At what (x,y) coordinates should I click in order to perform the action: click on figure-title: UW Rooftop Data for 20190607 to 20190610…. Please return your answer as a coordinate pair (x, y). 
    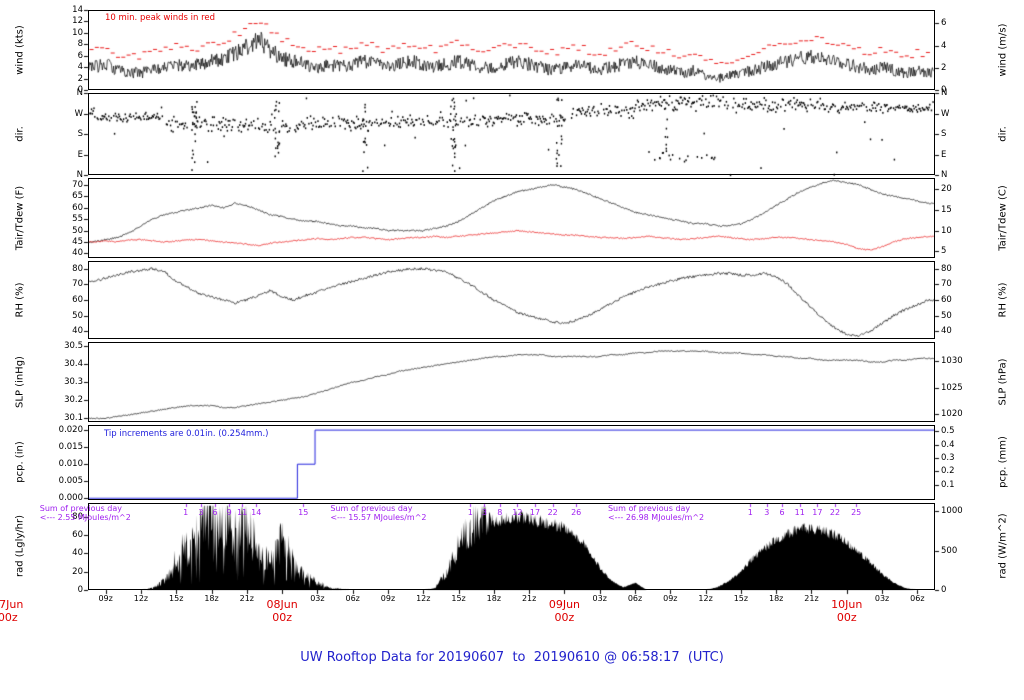
    Looking at the image, I should click on (512, 657).